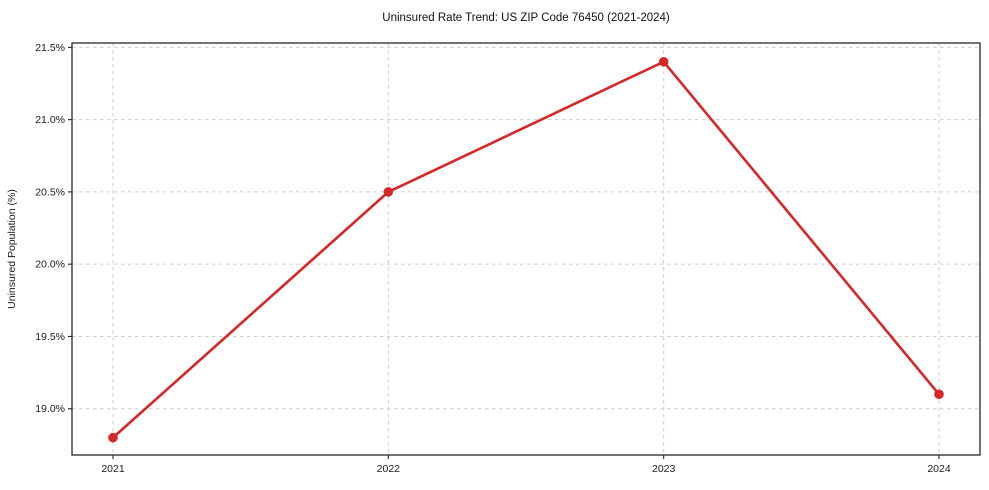  I want to click on y-tick-label: 20.0%, so click(50, 265).